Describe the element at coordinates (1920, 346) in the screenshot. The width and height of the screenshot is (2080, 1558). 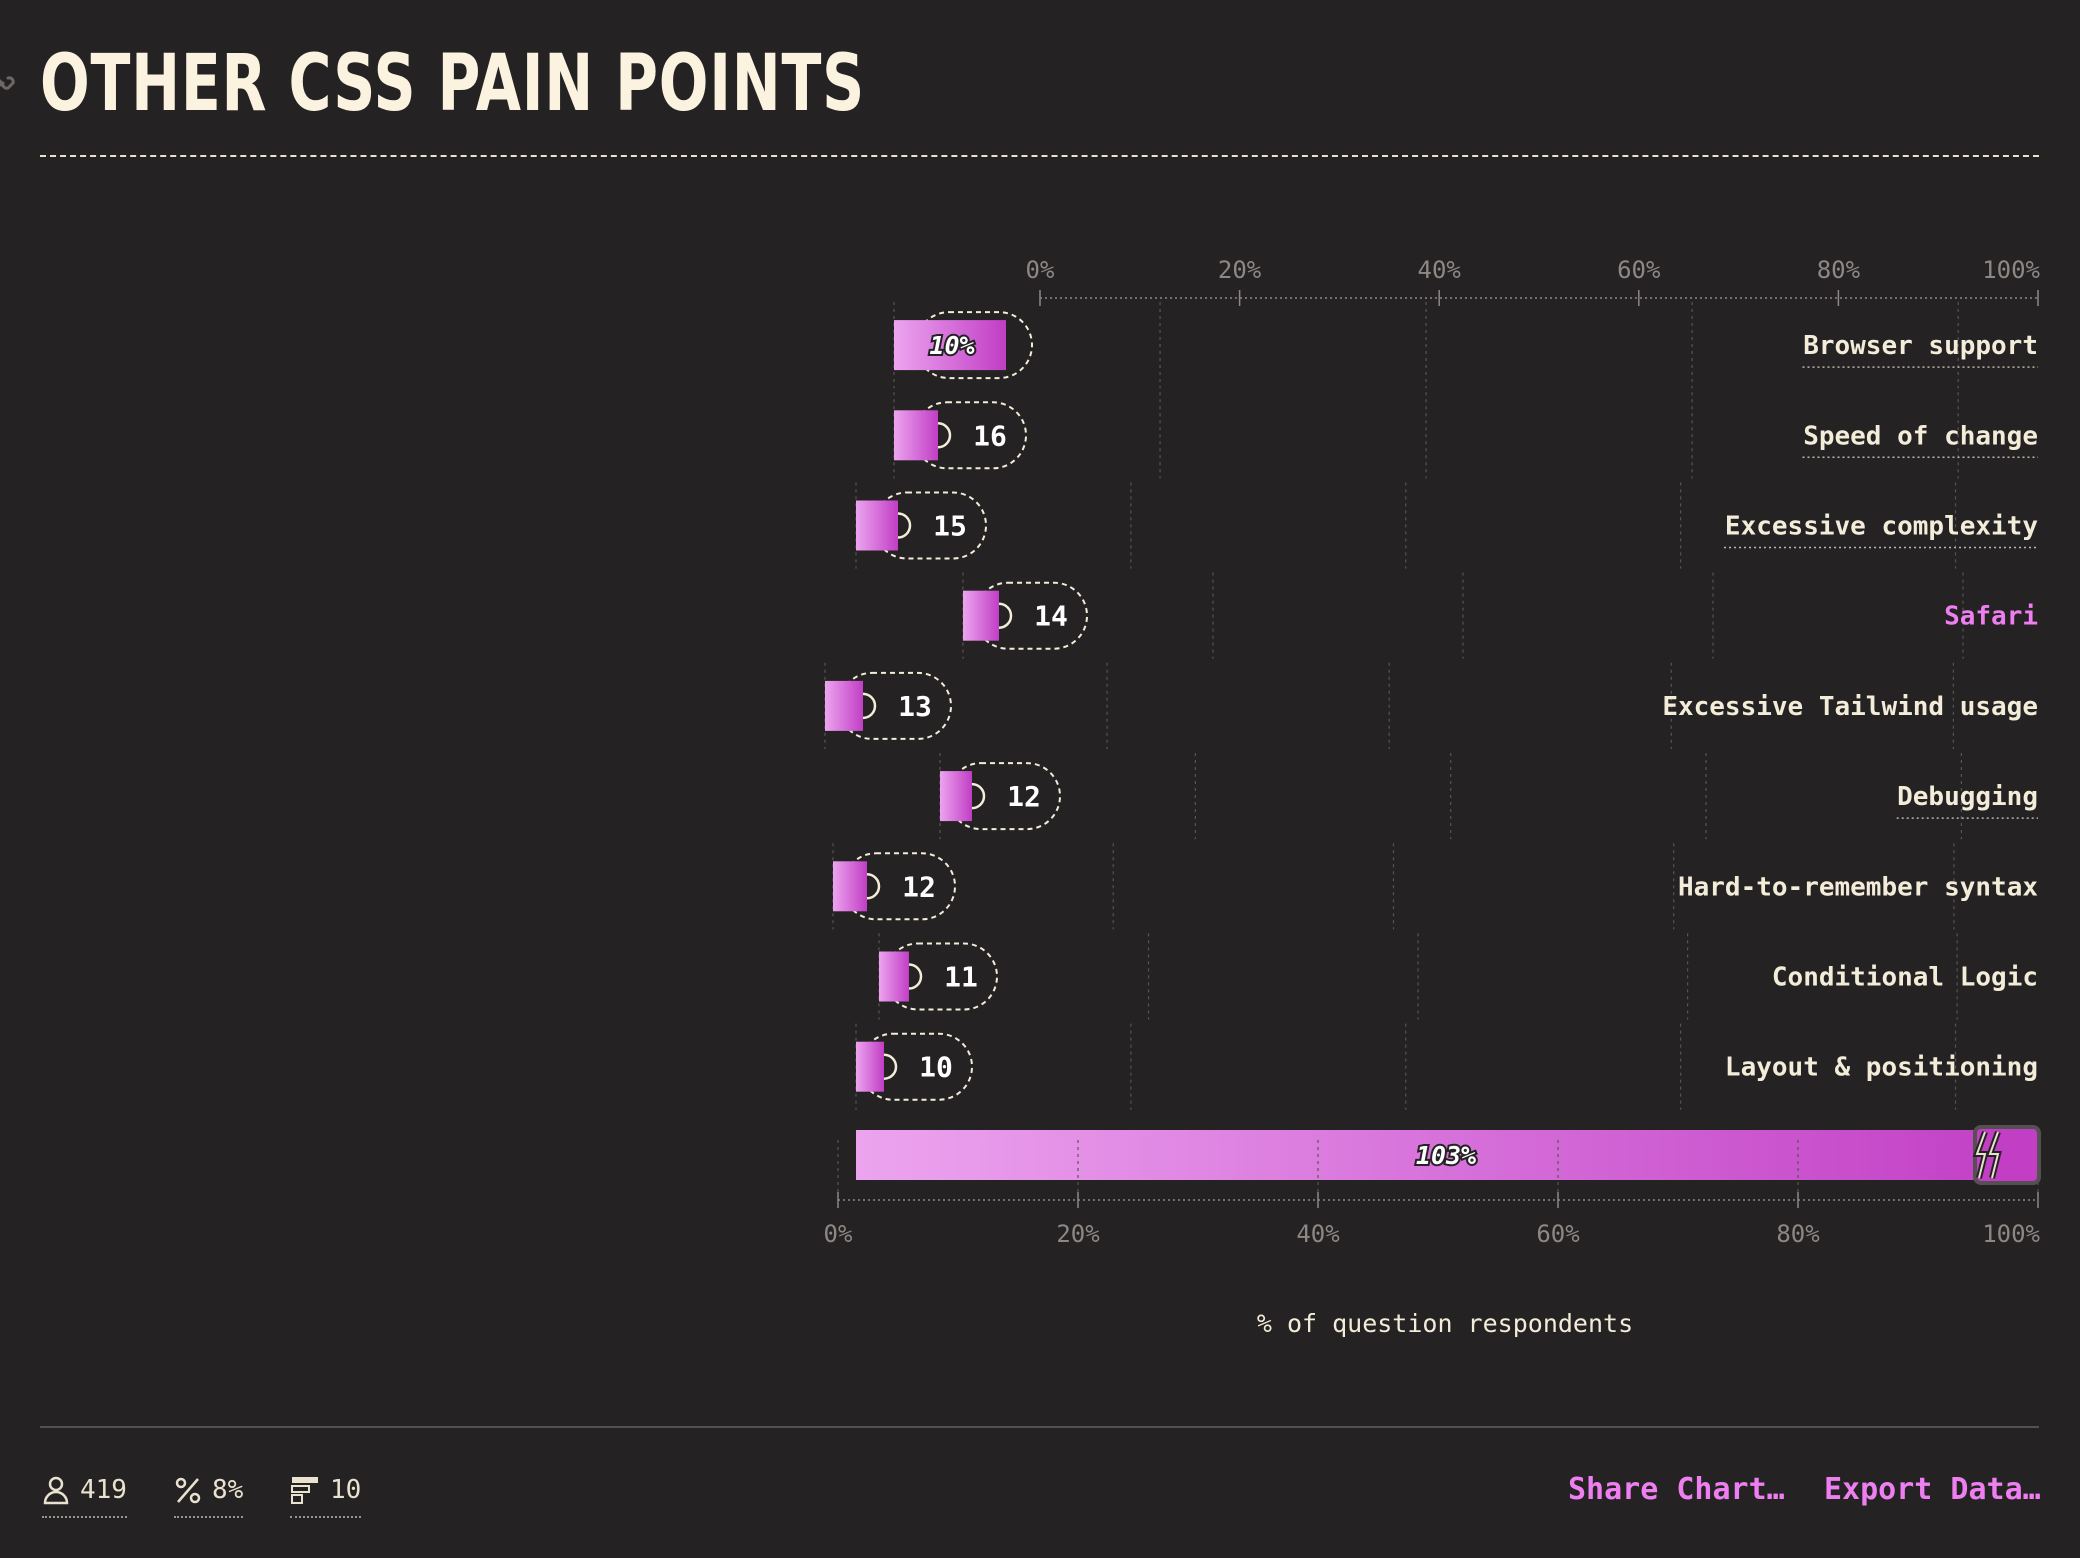
I see `category-label: Browser support` at that location.